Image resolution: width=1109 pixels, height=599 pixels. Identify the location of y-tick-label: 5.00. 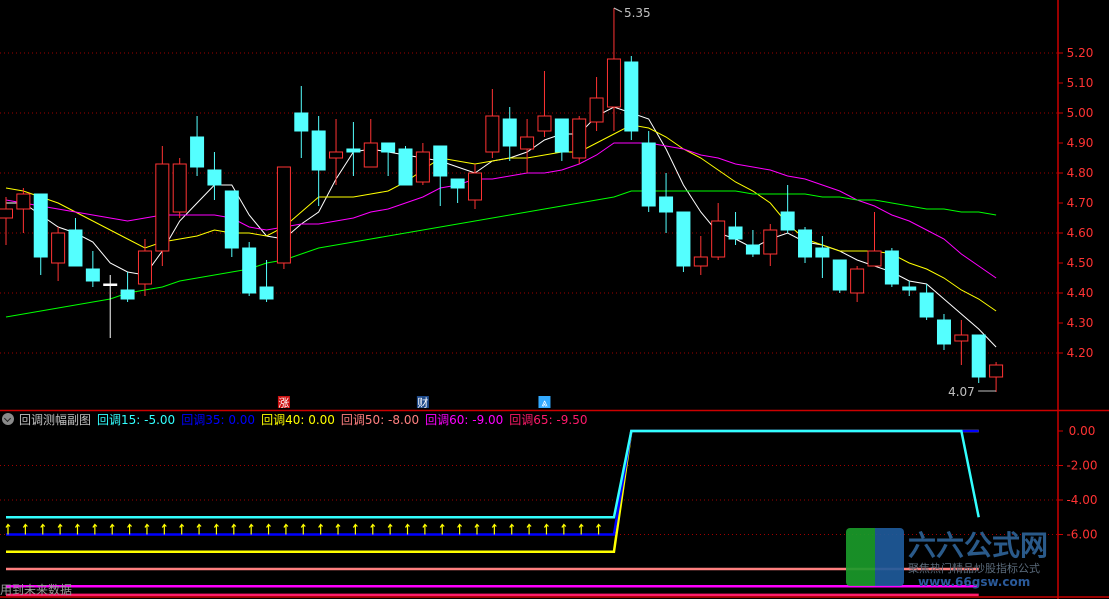
(1080, 113).